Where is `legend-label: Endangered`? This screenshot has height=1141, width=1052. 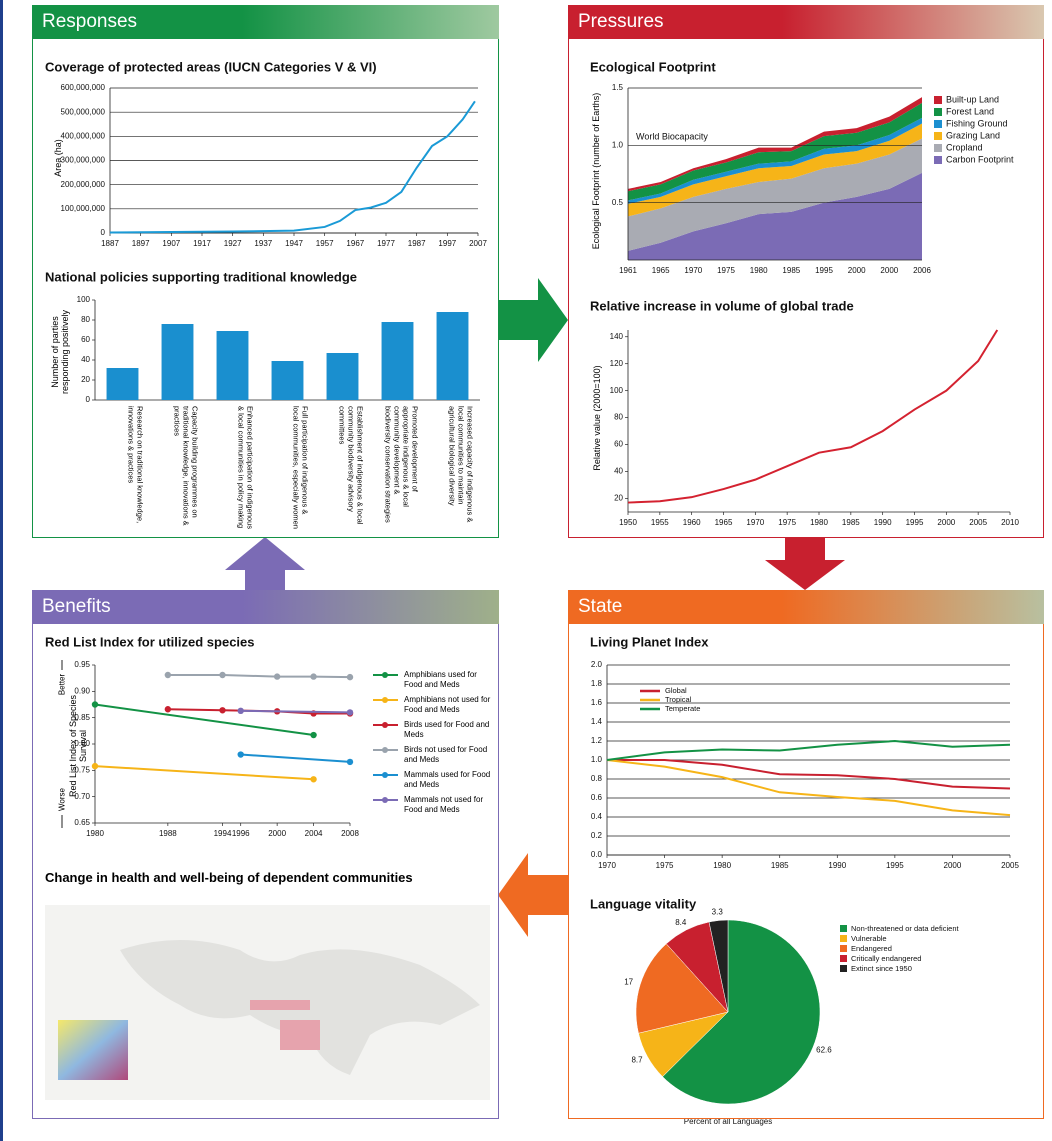 legend-label: Endangered is located at coordinates (871, 948).